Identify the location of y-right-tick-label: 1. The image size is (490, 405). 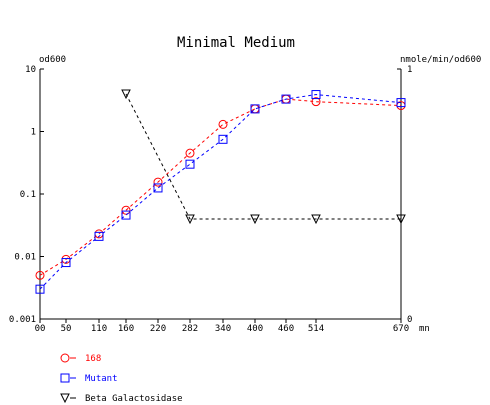
(409, 70).